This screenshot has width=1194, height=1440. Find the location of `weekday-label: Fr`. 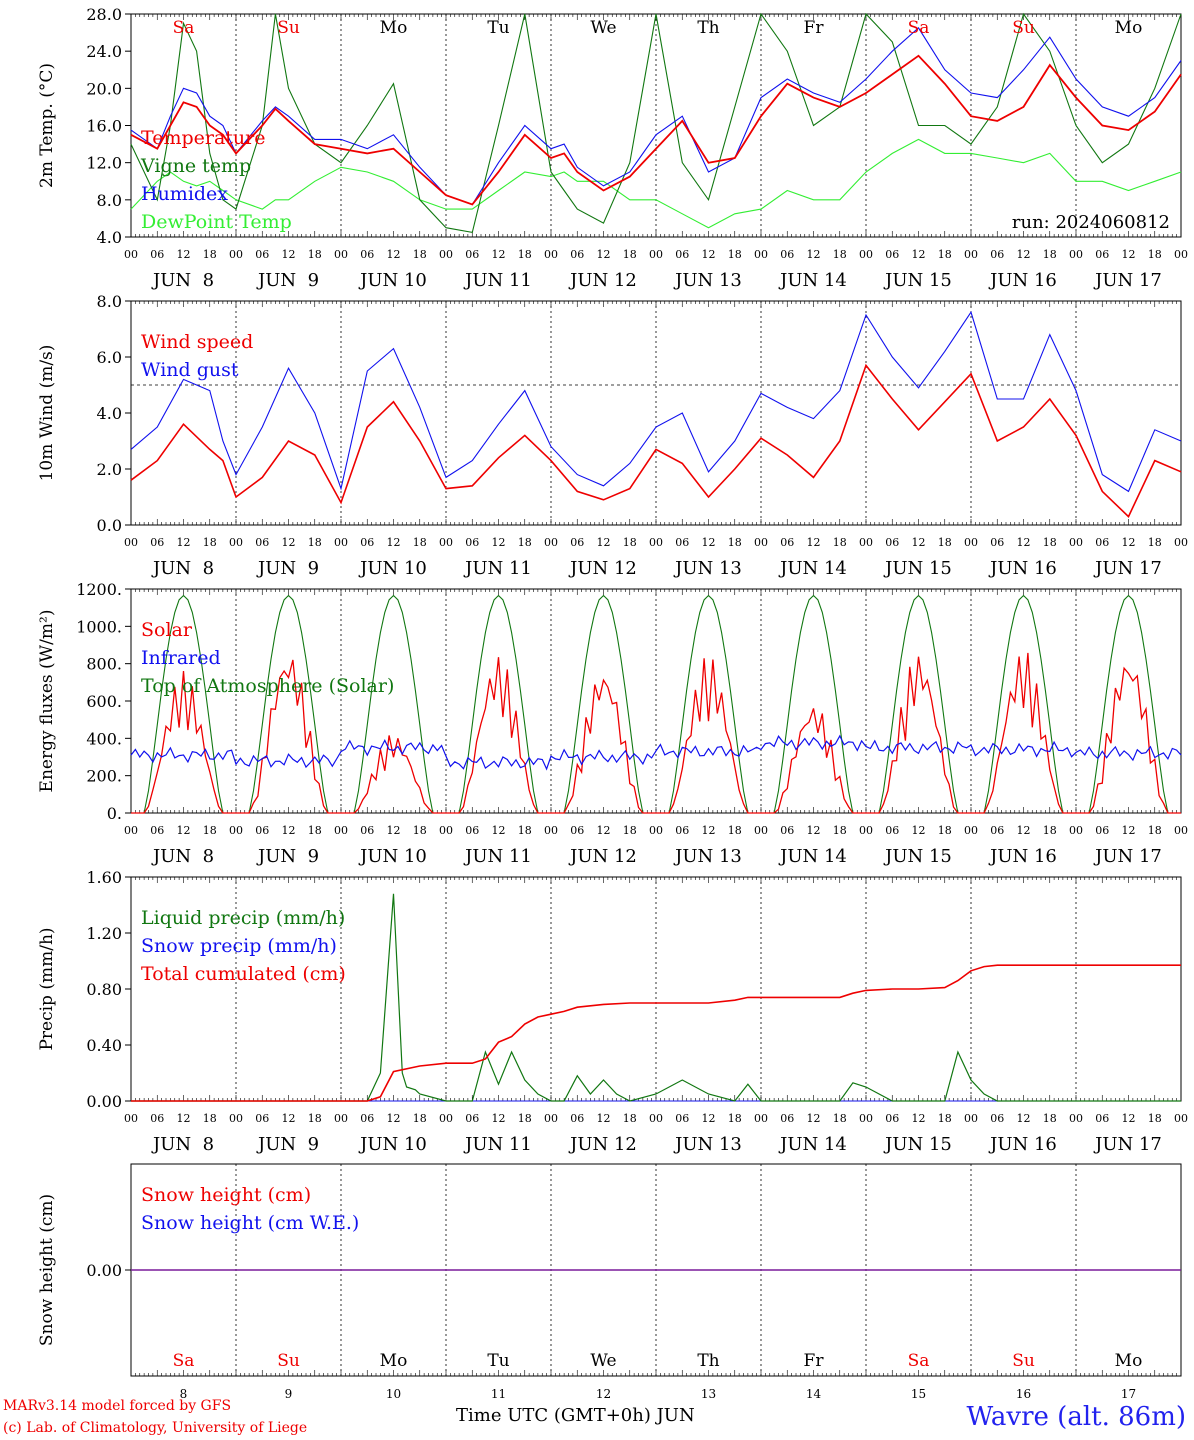

weekday-label: Fr is located at coordinates (814, 1361).